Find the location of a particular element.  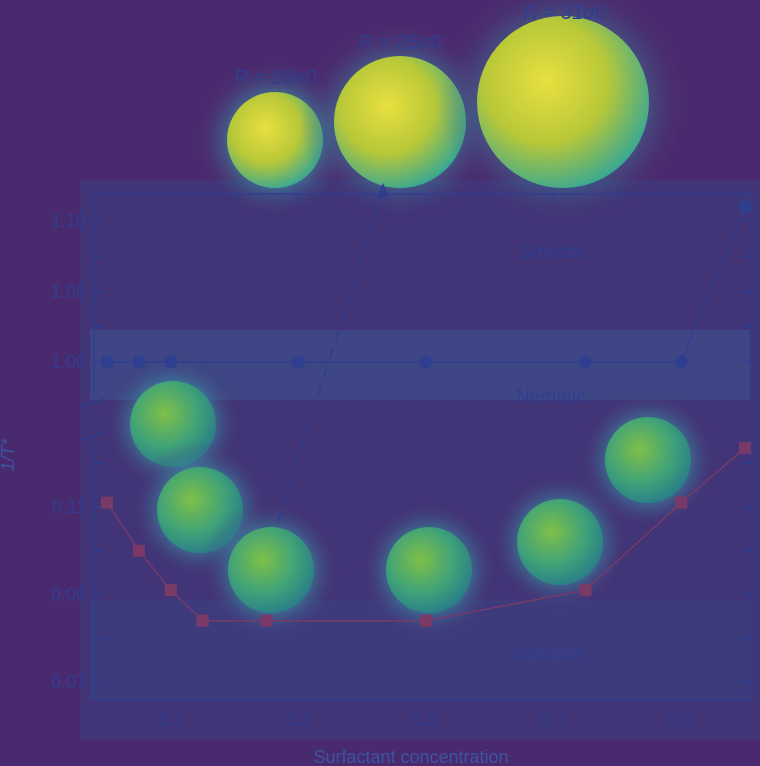

y-tick-label: 1.10 is located at coordinates (68, 221).